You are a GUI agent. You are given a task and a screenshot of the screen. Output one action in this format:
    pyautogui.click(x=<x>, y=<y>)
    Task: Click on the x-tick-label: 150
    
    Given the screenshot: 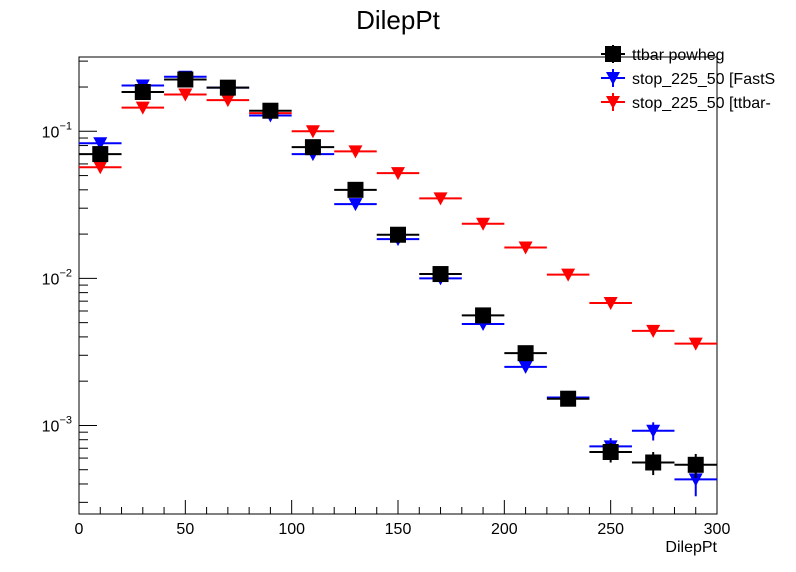 What is the action you would take?
    pyautogui.click(x=398, y=529)
    